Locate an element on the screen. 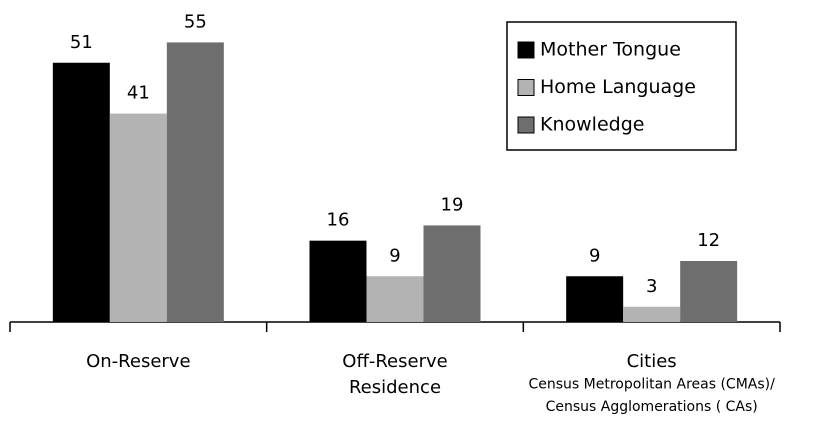 This screenshot has height=425, width=835. legend-label: Mother Tongue is located at coordinates (610, 50).